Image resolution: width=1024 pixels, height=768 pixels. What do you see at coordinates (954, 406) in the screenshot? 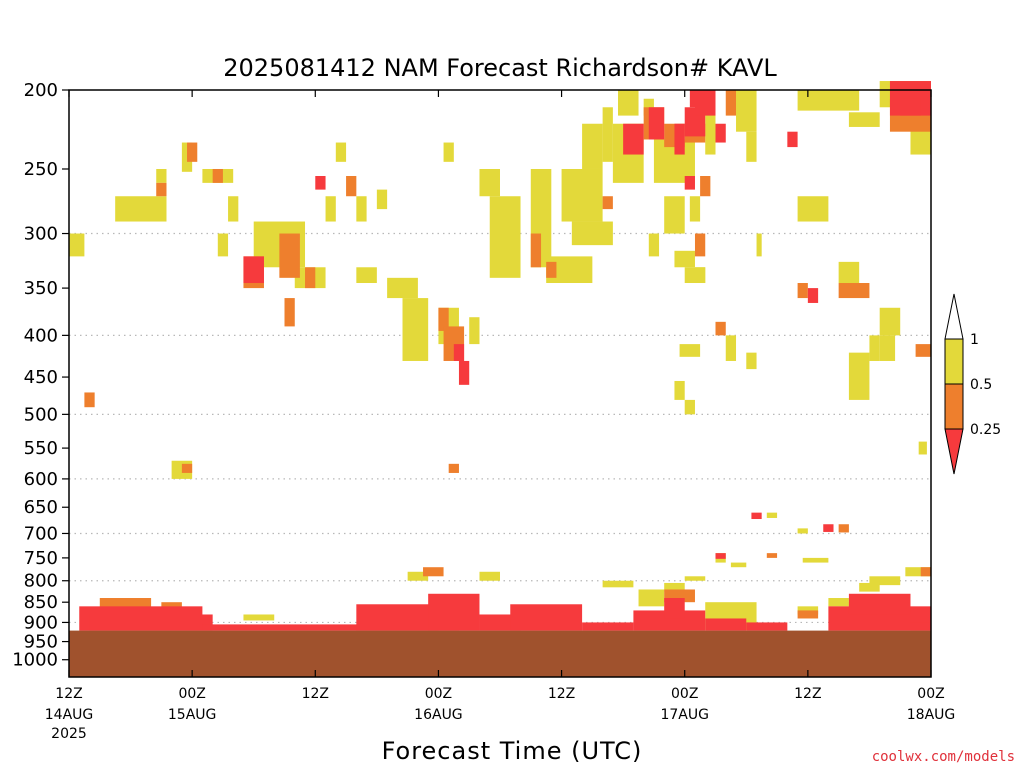
I see `colorbar-orange` at bounding box center [954, 406].